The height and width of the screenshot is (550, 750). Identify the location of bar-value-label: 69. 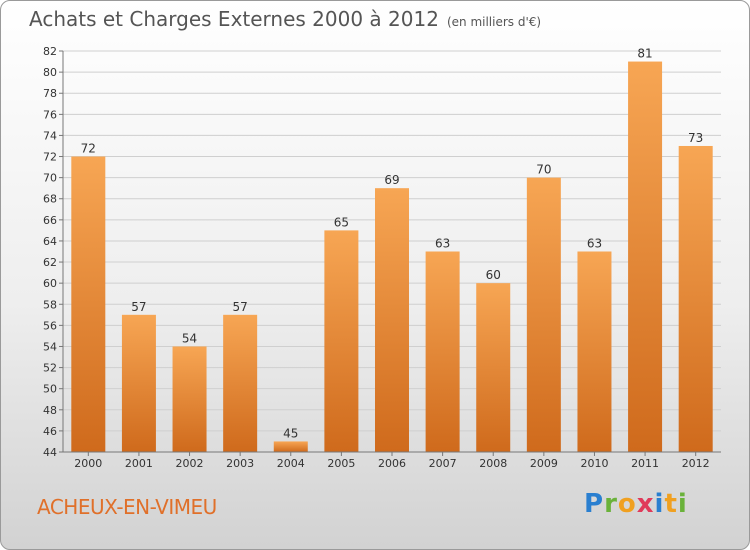
(391, 180).